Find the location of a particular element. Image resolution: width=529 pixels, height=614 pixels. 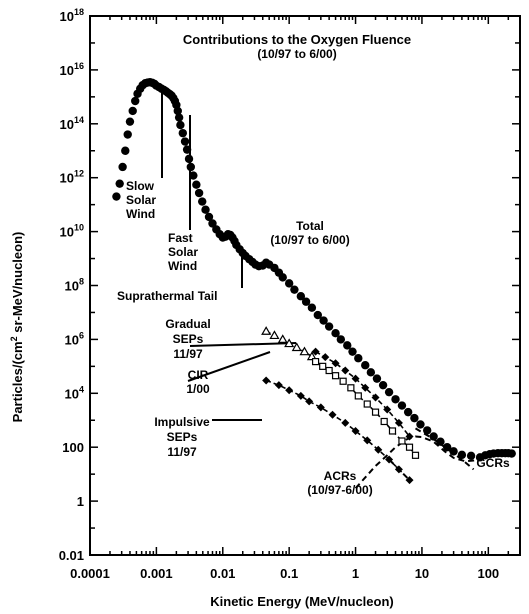

series-gcrs is located at coordinates (495, 455).